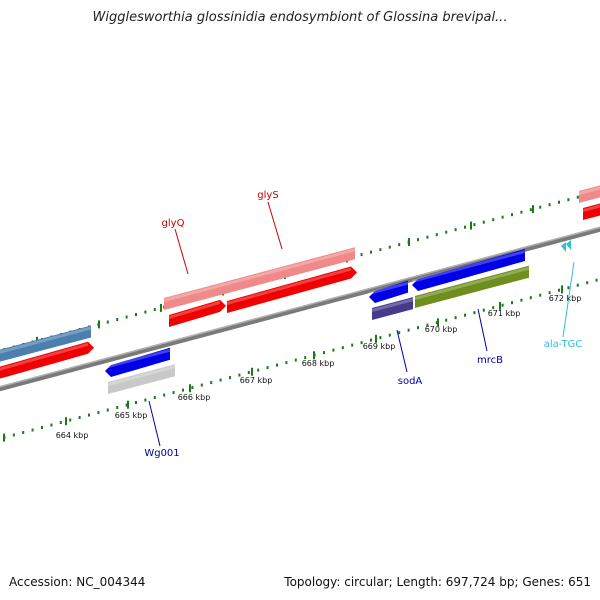 This screenshot has height=600, width=600. Describe the element at coordinates (591, 211) in the screenshot. I see `feature-red-right` at that location.